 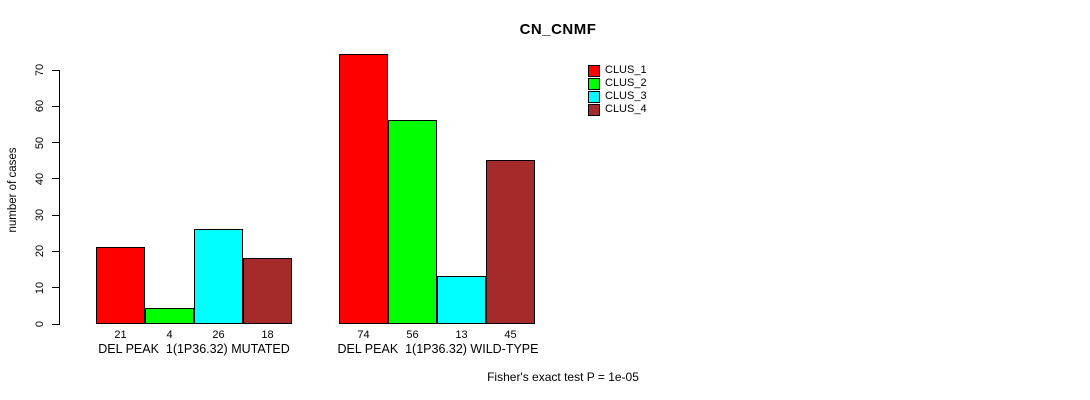 What do you see at coordinates (40, 142) in the screenshot?
I see `y-tick-label: 50` at bounding box center [40, 142].